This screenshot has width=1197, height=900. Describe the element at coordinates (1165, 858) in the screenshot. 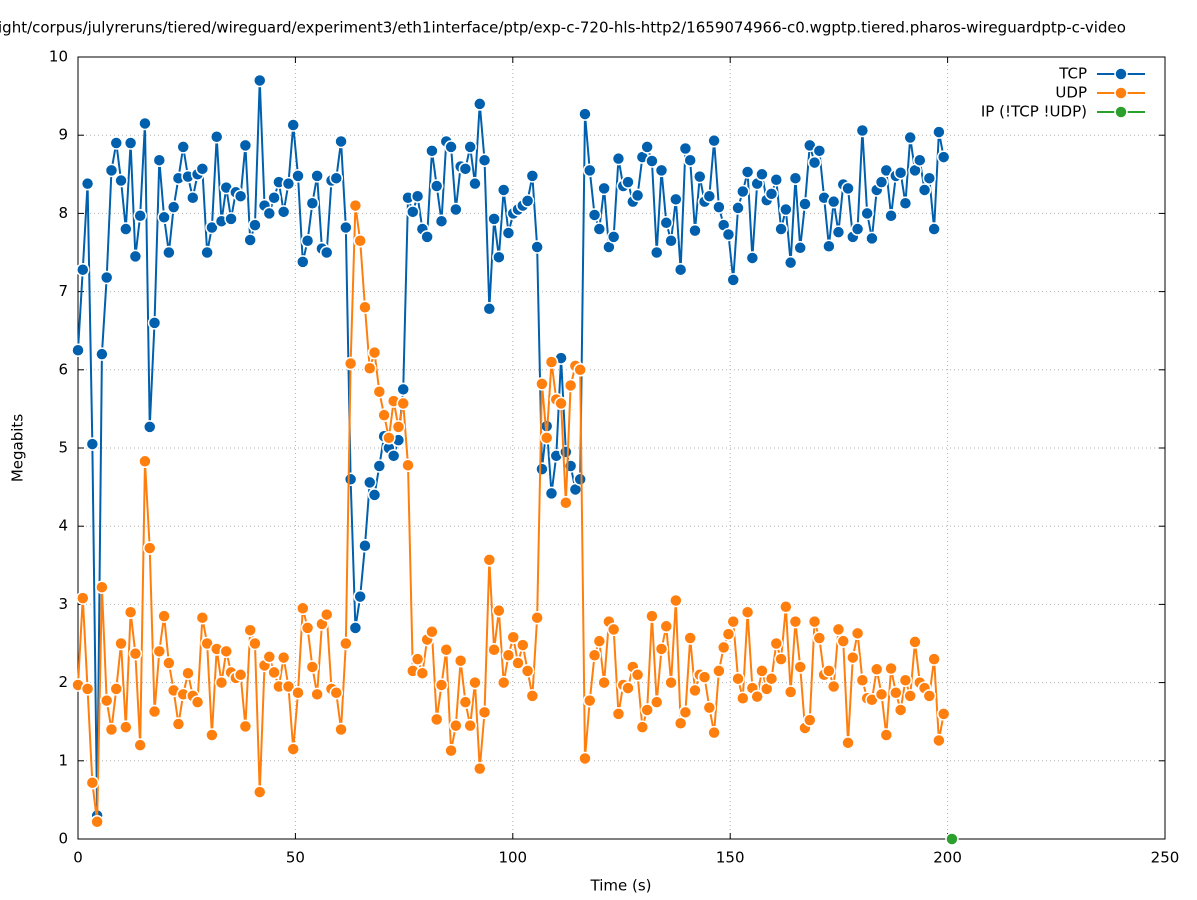

I see `x-tick-label: 250` at that location.